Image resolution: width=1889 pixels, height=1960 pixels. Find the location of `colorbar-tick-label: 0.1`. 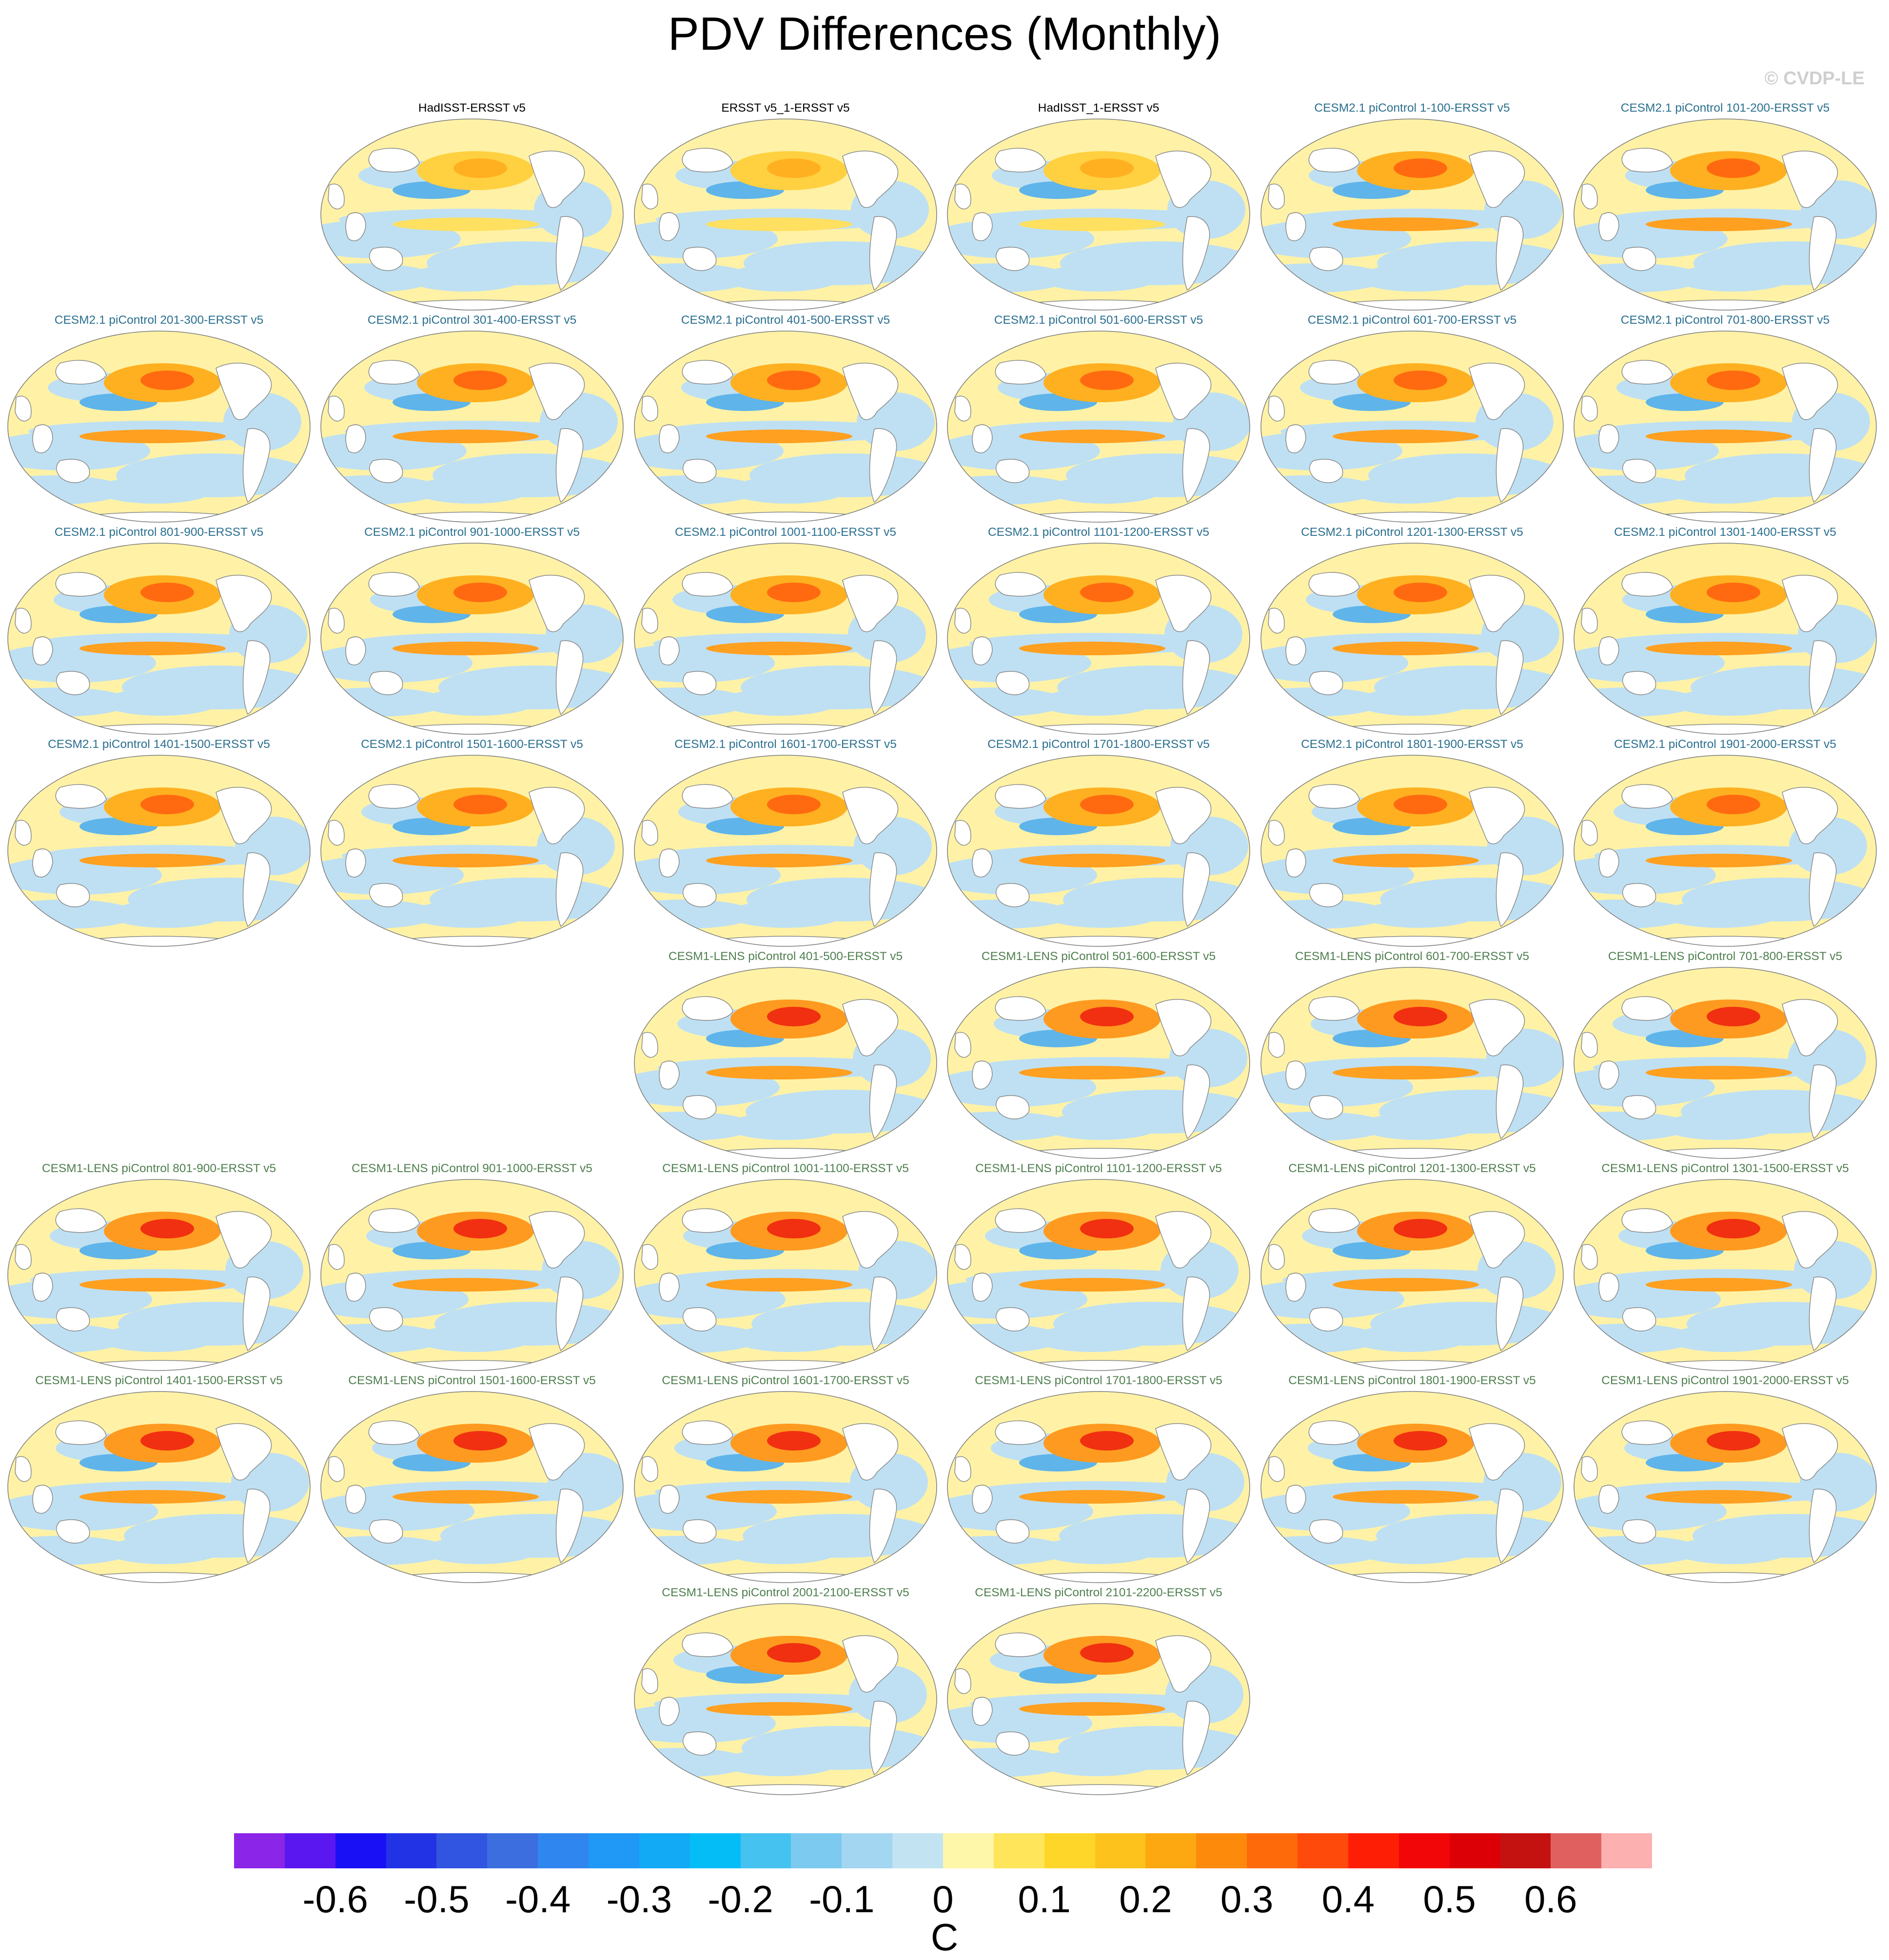

colorbar-tick-label: 0.1 is located at coordinates (1044, 1899).